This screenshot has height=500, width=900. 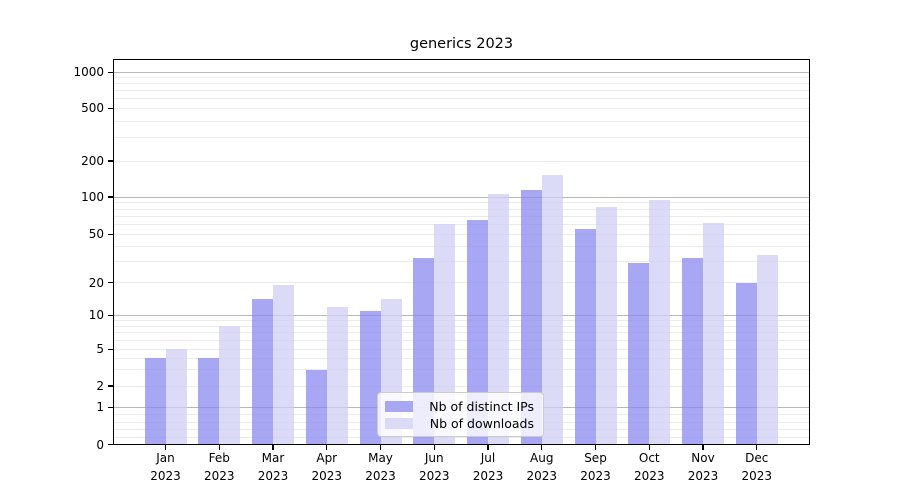 I want to click on x-tick-label-jul: Jul 2023, so click(x=488, y=467).